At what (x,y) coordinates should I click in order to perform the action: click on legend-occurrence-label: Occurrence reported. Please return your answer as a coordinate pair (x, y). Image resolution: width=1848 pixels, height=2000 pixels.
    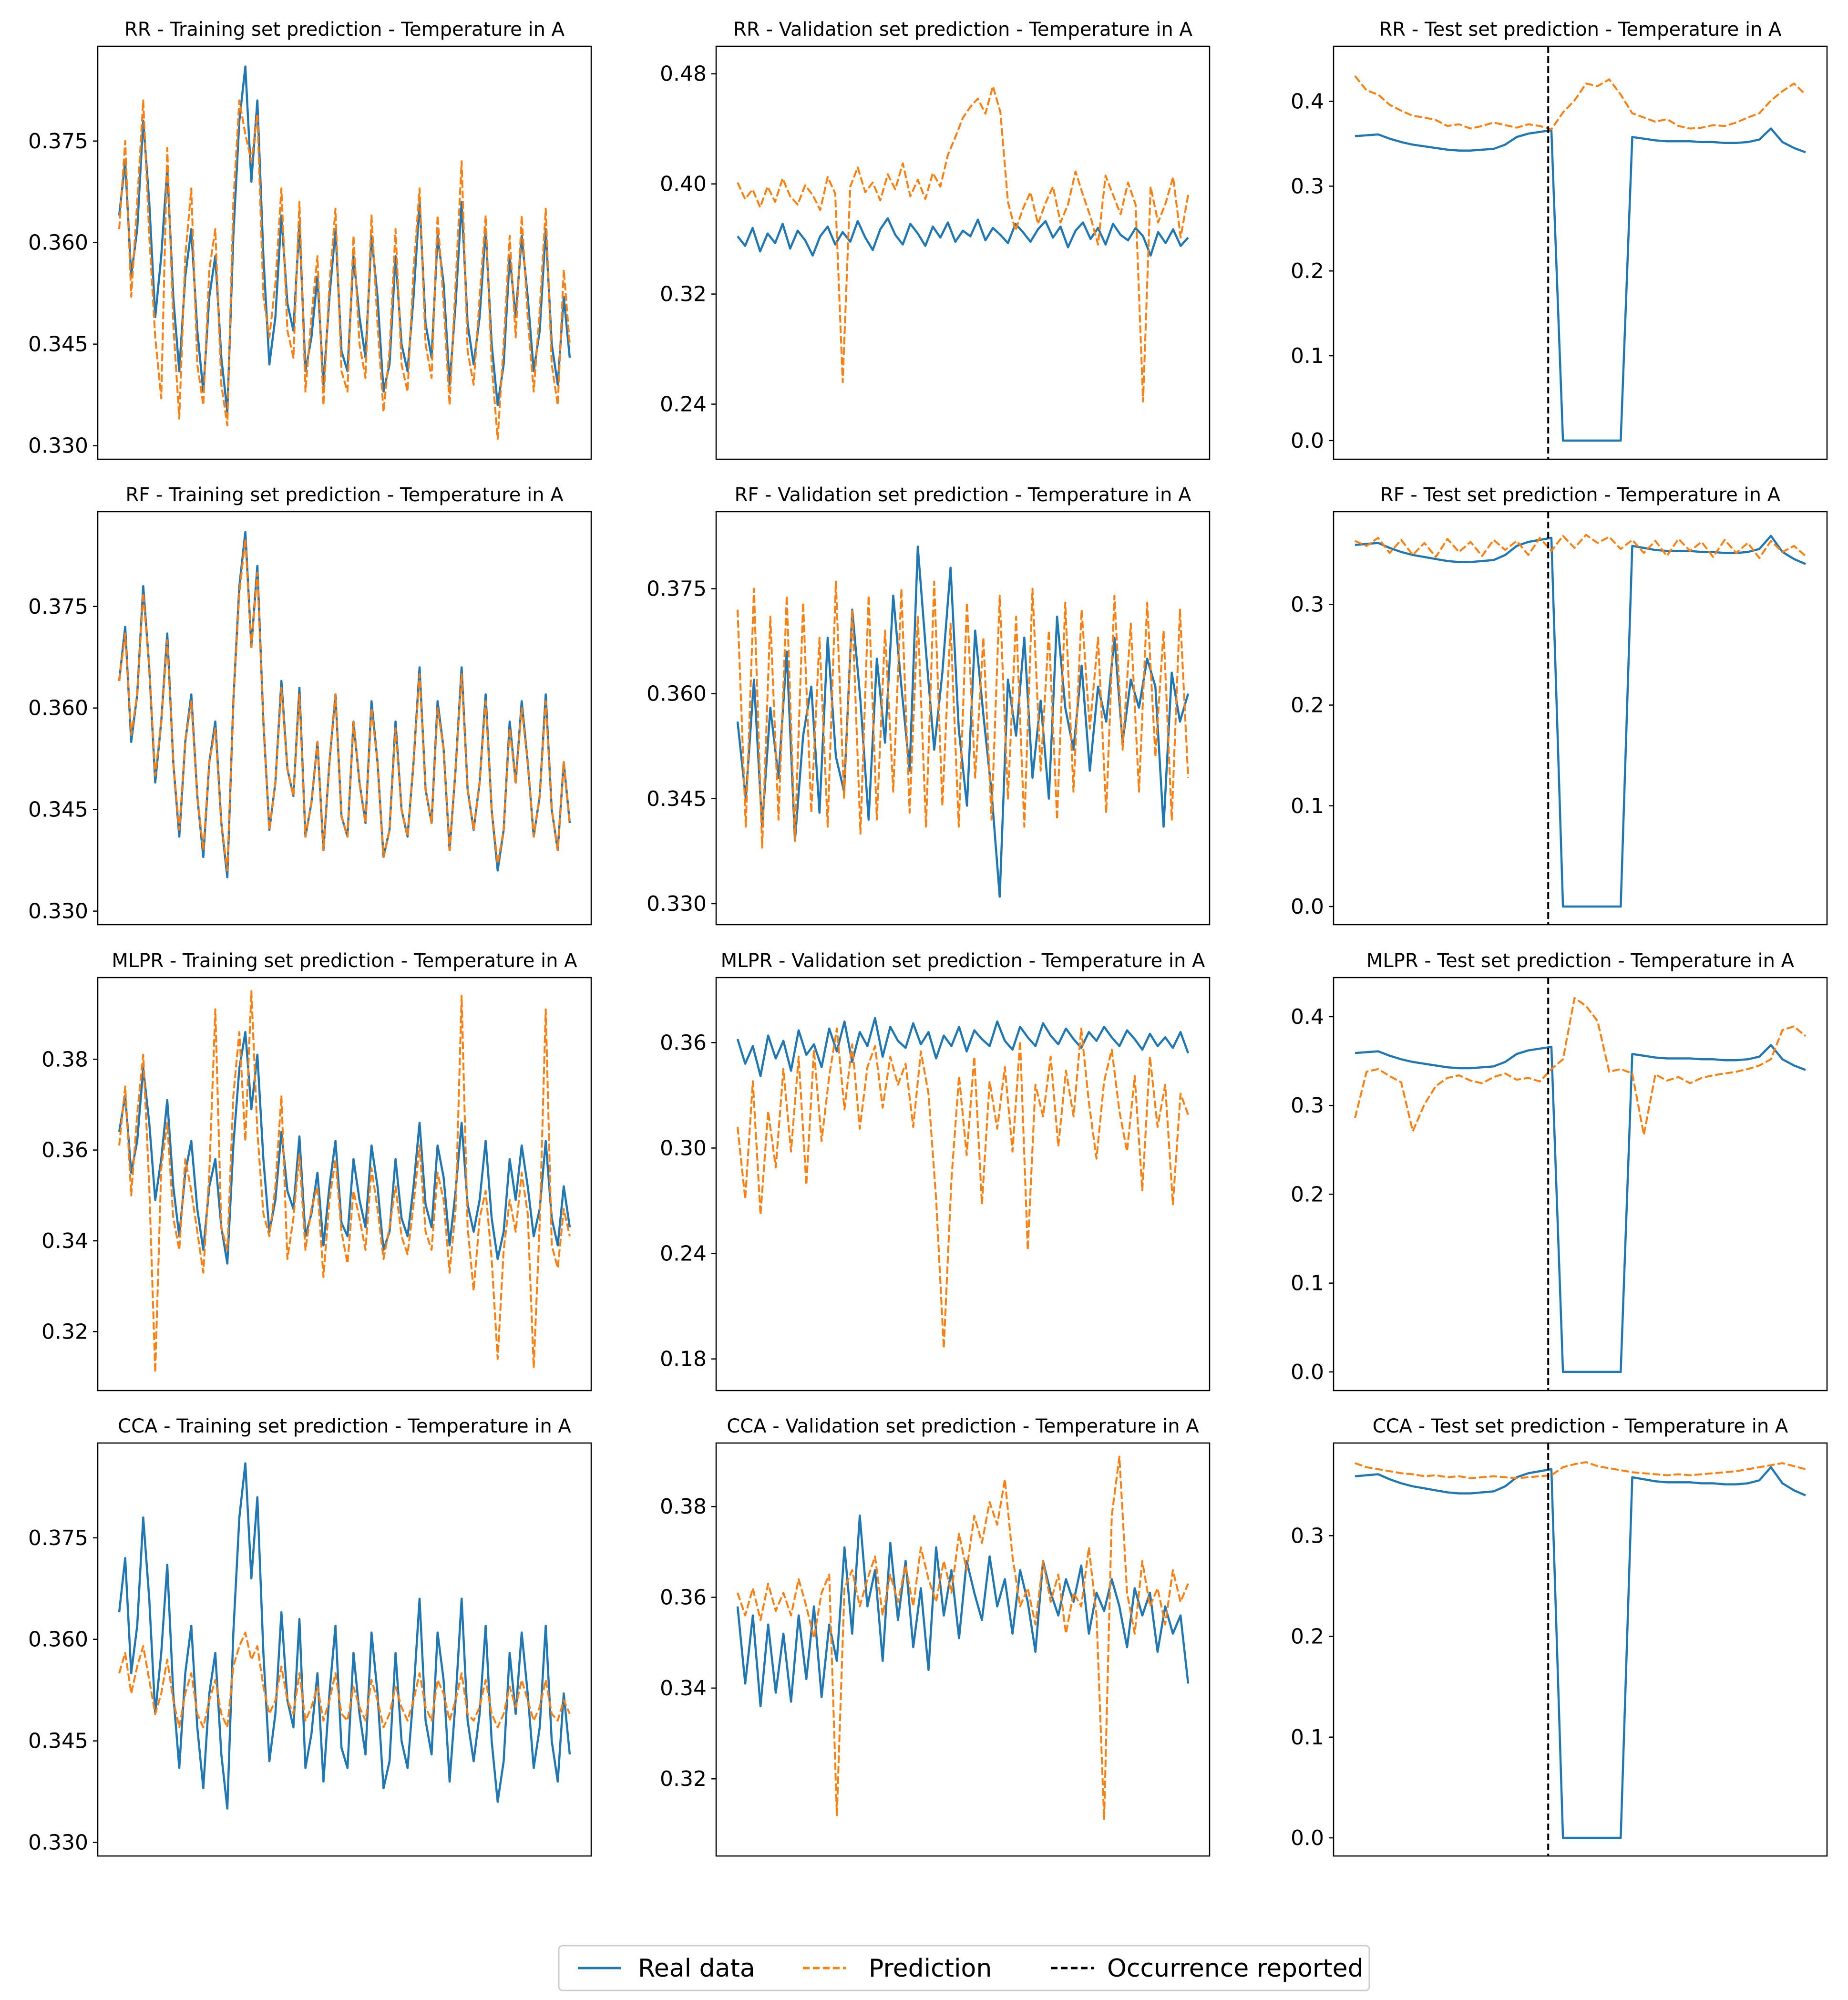
    Looking at the image, I should click on (1235, 1968).